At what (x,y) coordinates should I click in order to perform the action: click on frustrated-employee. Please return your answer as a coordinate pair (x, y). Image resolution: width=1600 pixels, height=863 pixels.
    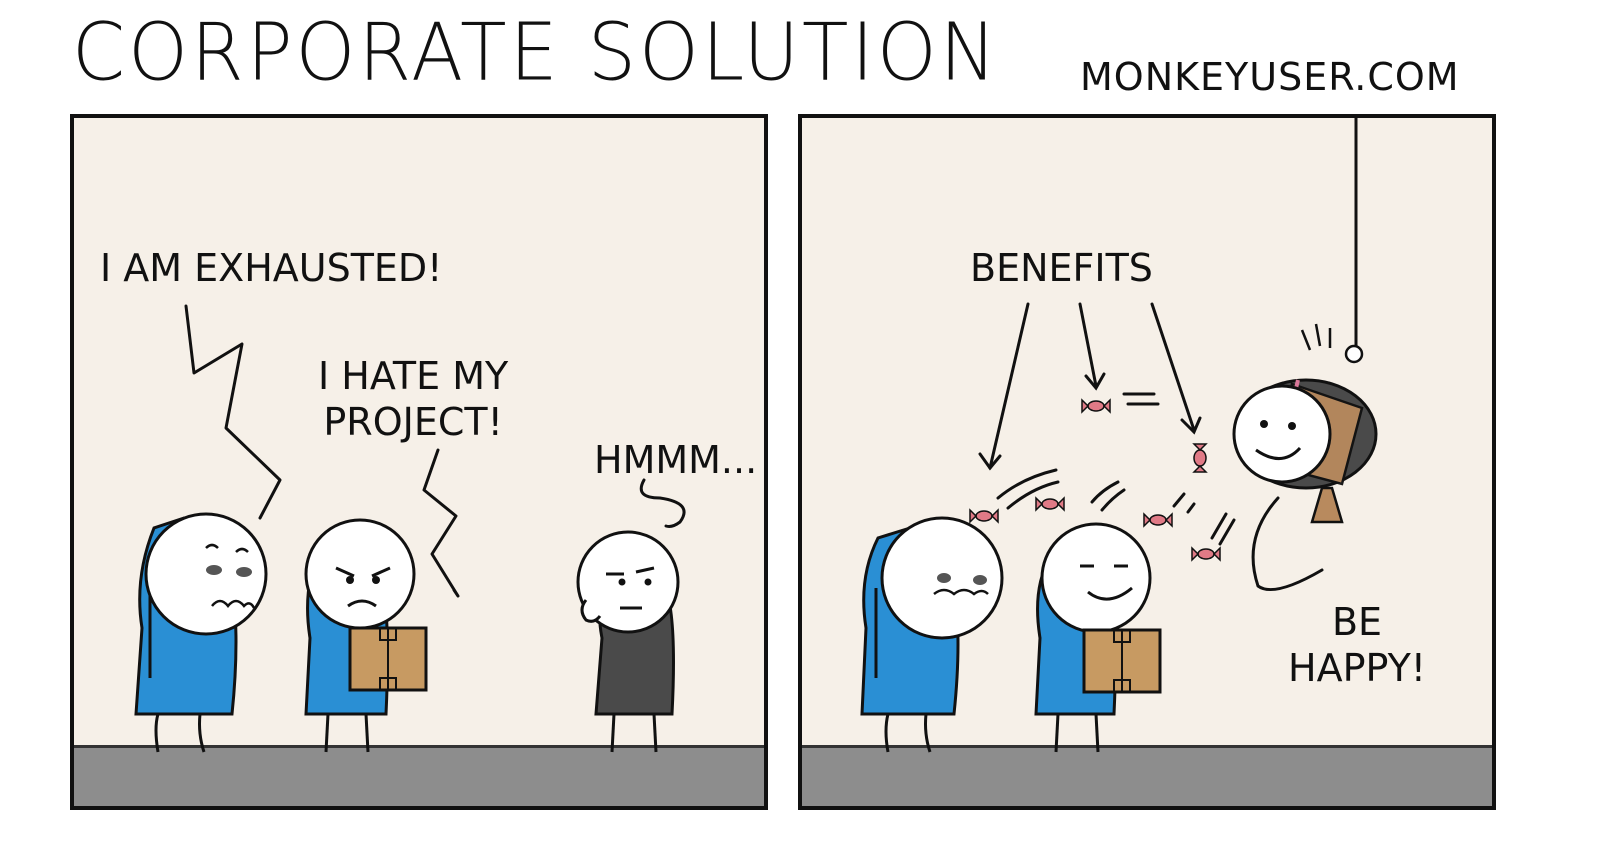
    Looking at the image, I should click on (366, 635).